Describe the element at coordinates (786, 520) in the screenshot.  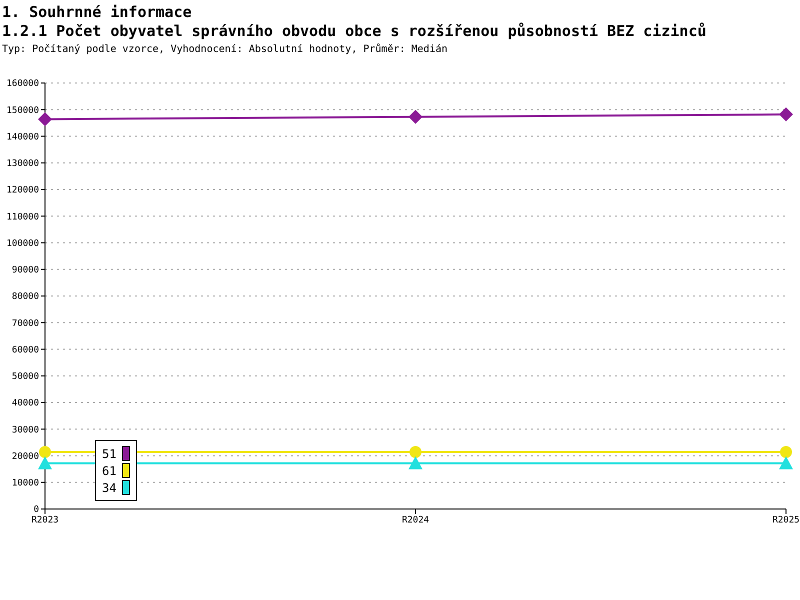
I see `x-tick-label: R2025` at that location.